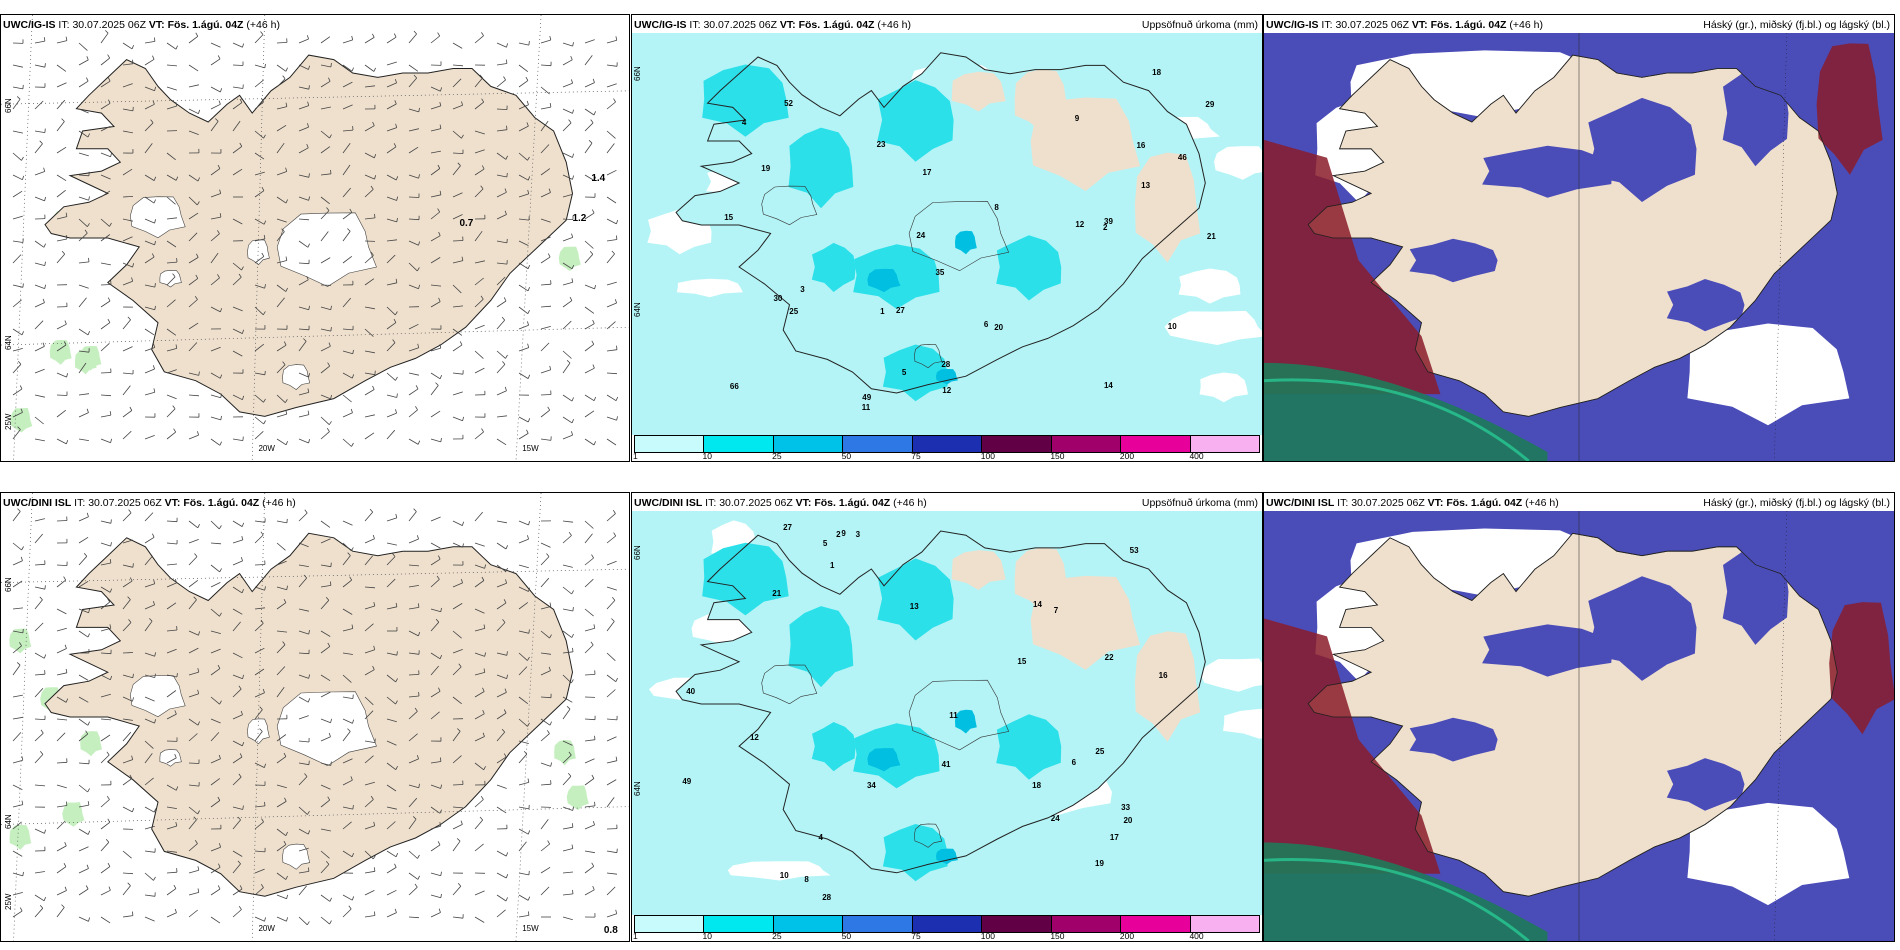  I want to click on precip-value-label: 10, so click(784, 875).